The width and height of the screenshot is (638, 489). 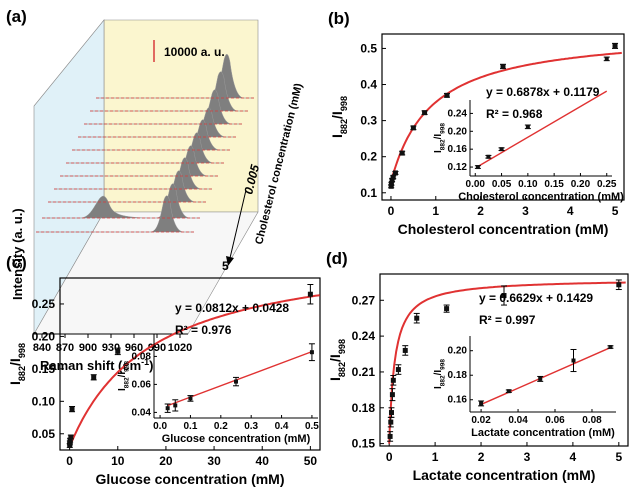 I want to click on inset-x-tick-label: 0.1, so click(x=190, y=426).